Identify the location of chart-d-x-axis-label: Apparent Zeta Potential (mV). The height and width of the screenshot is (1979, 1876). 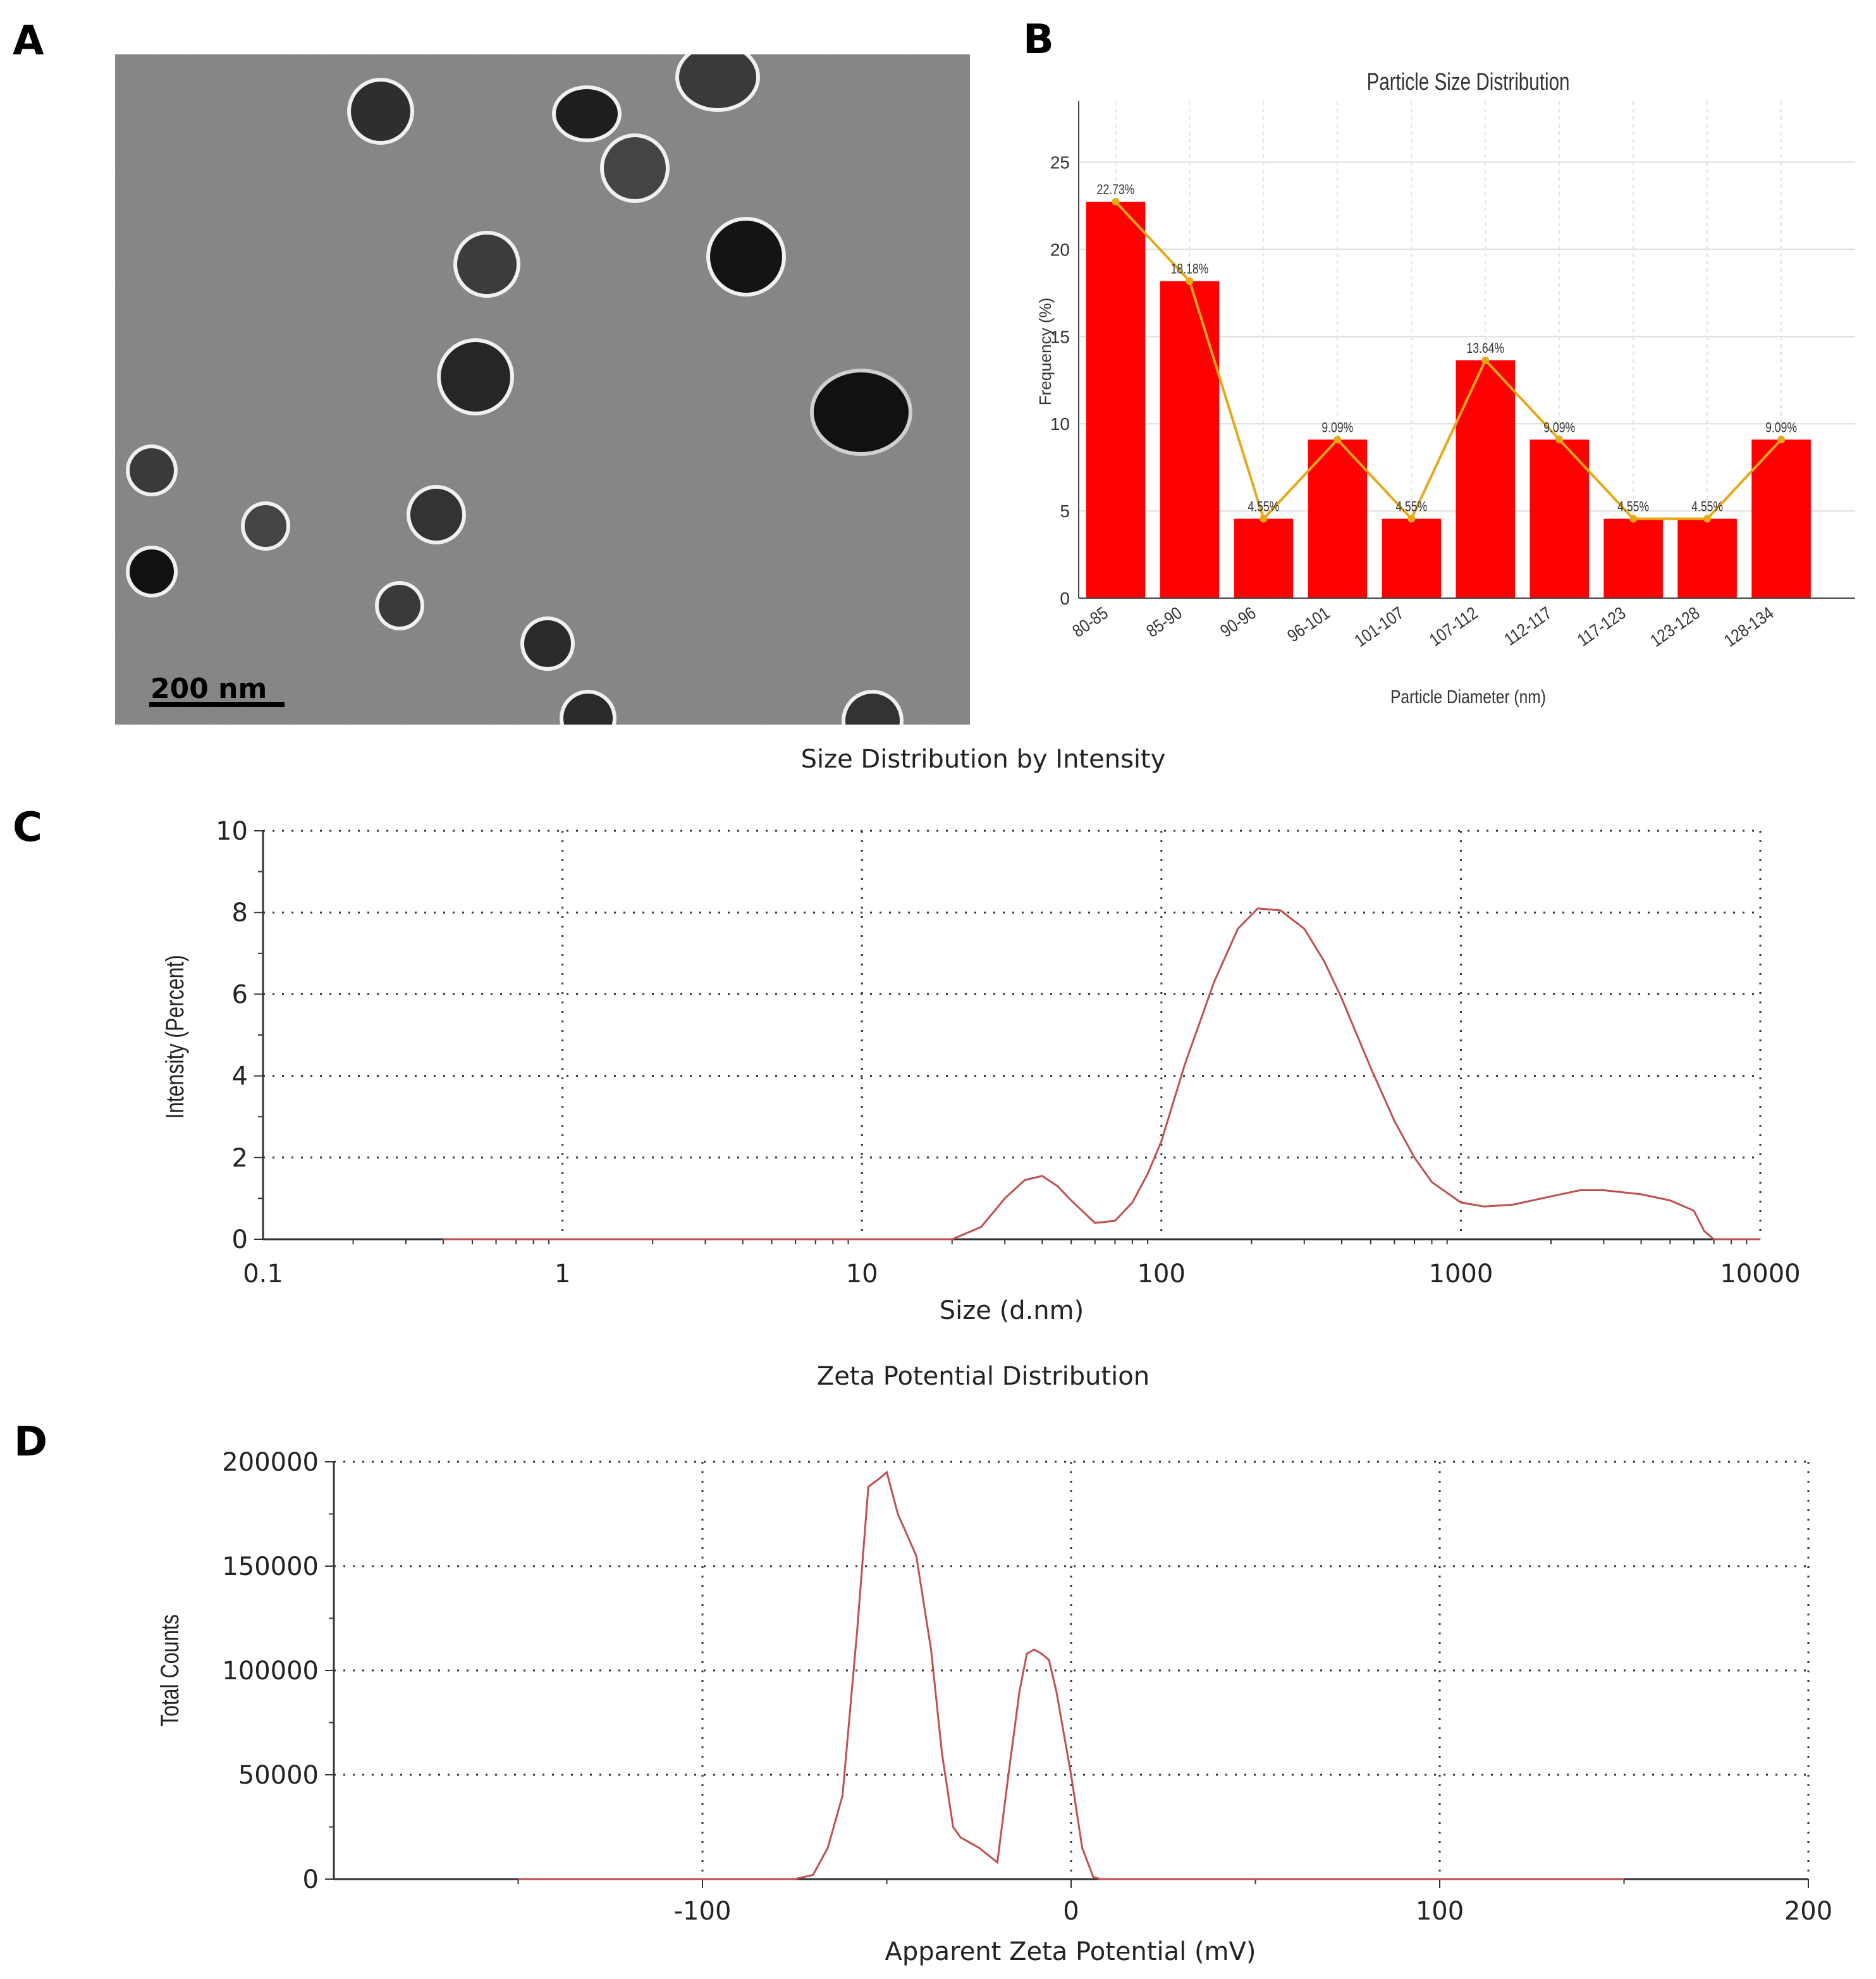
(1070, 1951).